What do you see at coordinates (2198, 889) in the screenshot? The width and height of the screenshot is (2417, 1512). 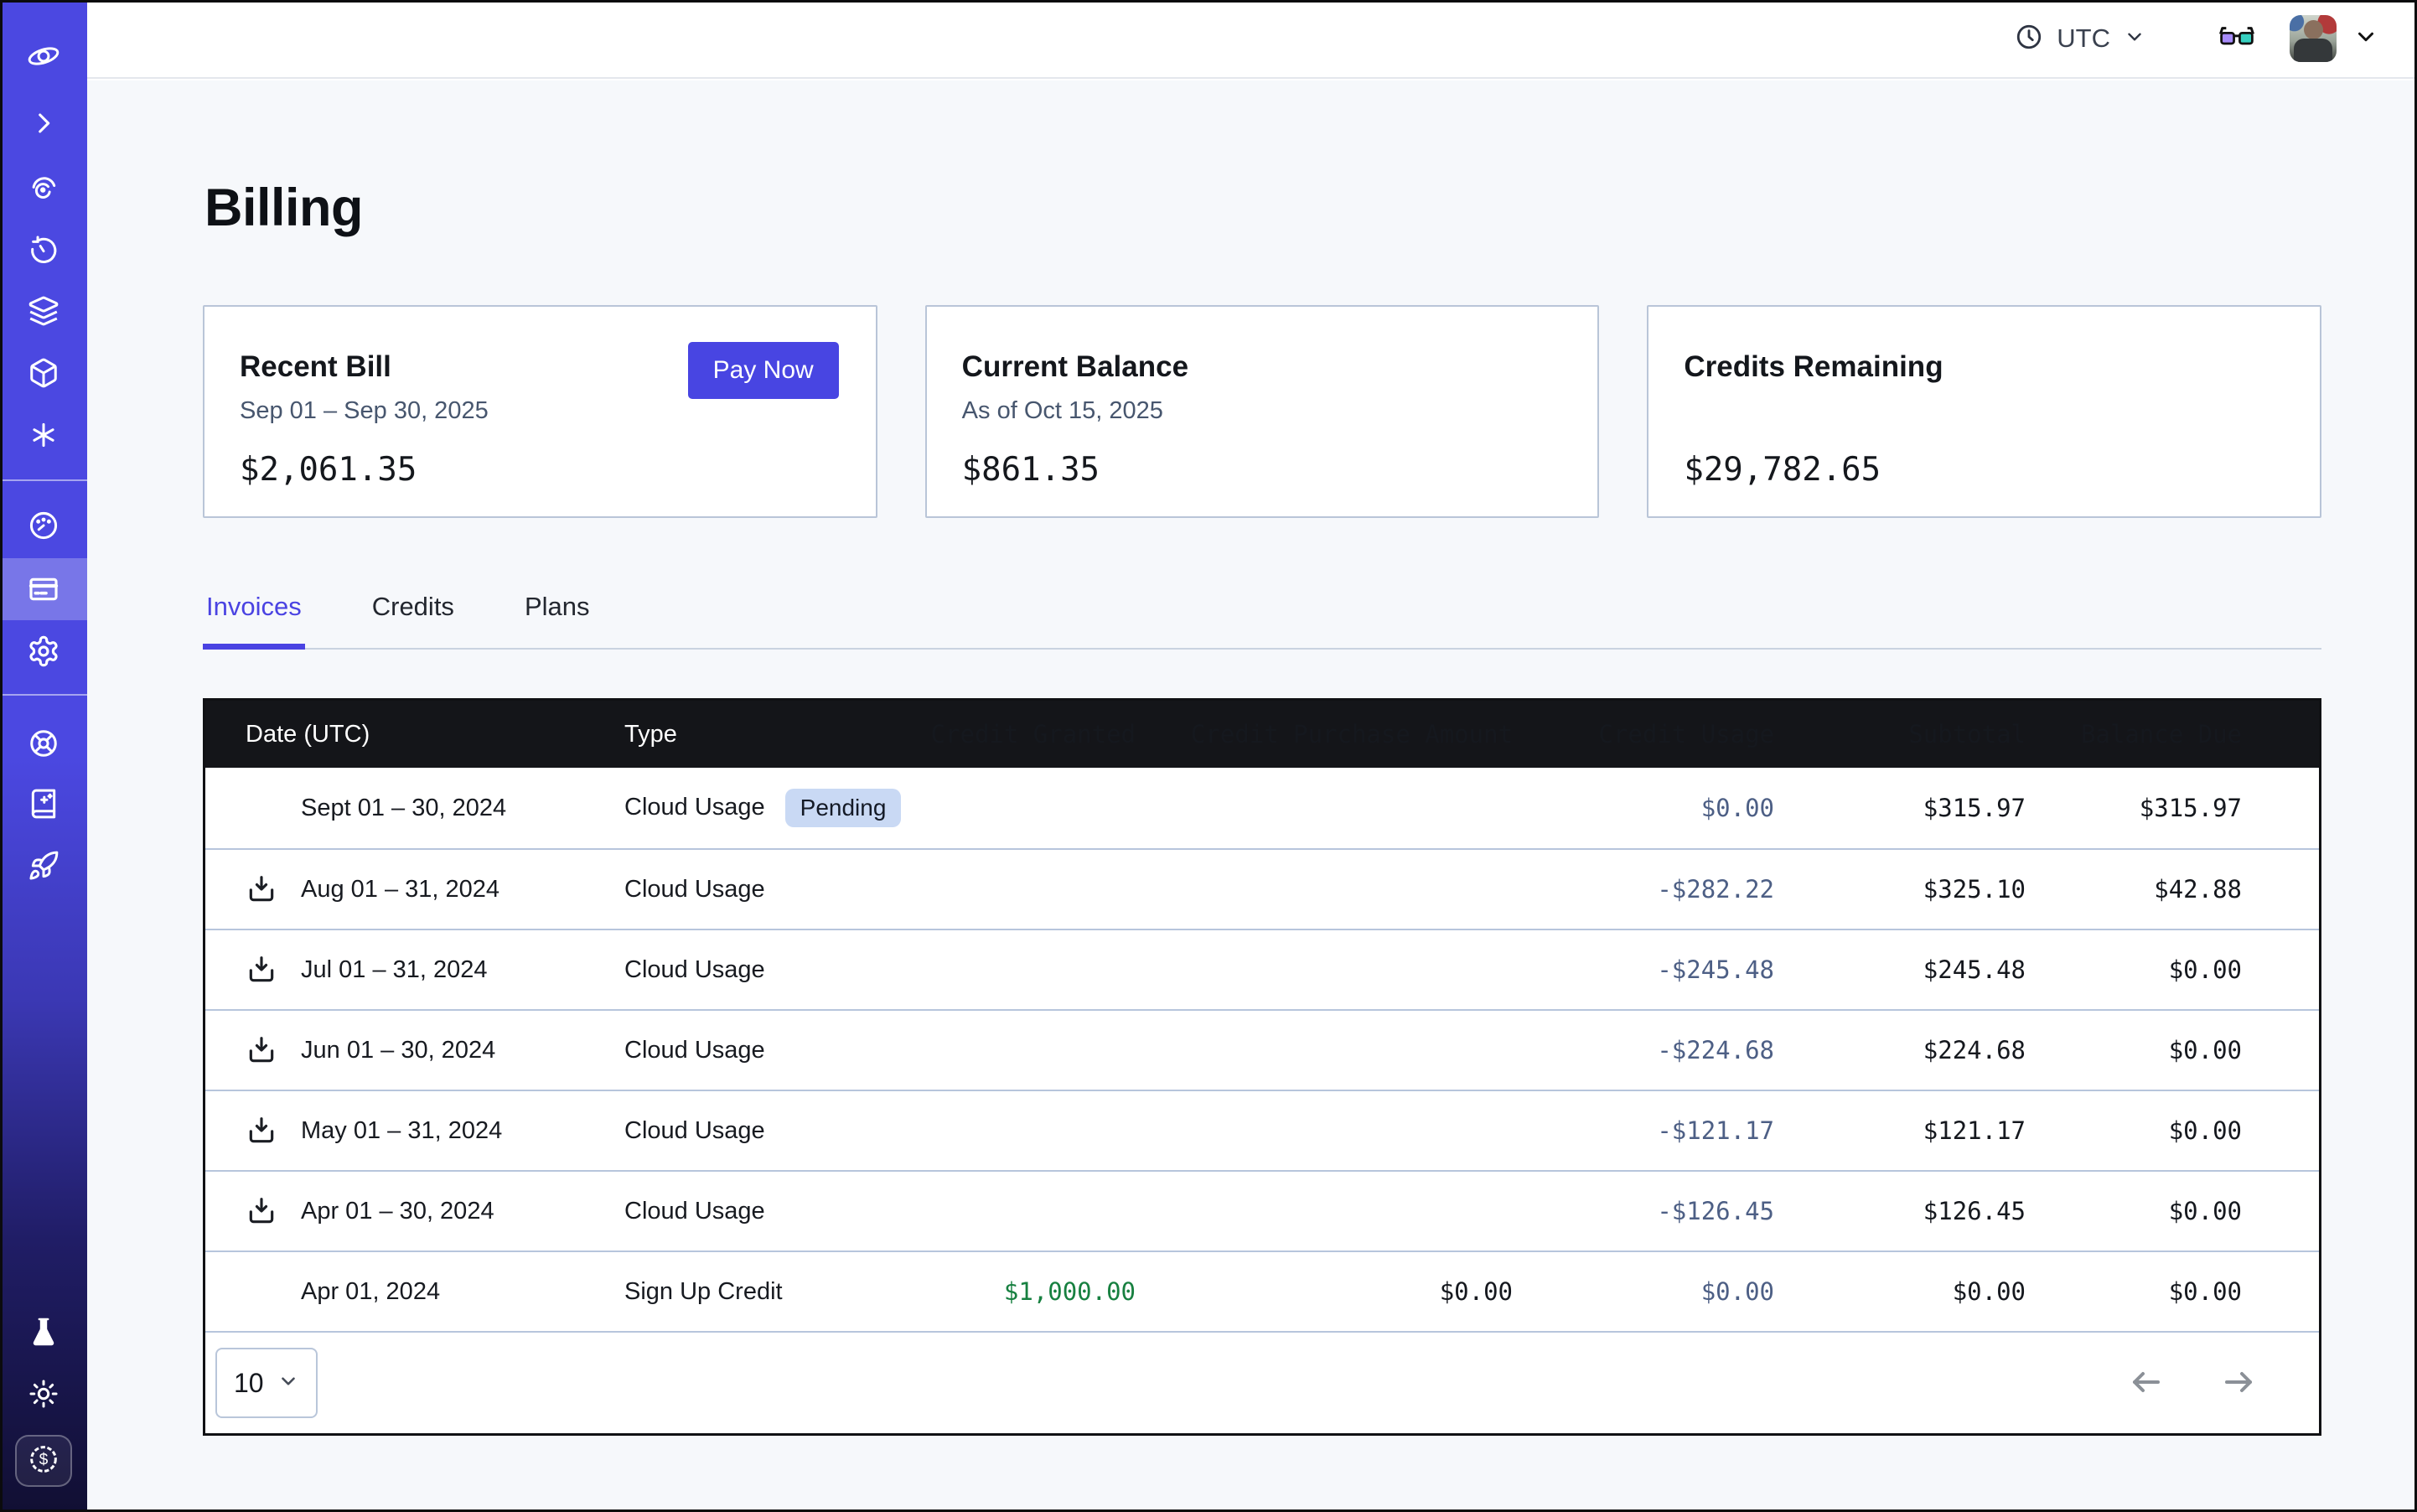 I see `balance-due-value: $42.88` at bounding box center [2198, 889].